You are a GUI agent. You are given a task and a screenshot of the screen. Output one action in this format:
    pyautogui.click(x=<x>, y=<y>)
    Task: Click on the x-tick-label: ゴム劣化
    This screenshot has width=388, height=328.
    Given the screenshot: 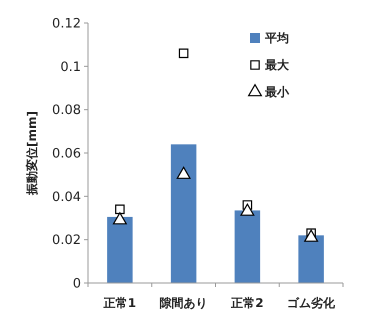 What is the action you would take?
    pyautogui.click(x=311, y=303)
    